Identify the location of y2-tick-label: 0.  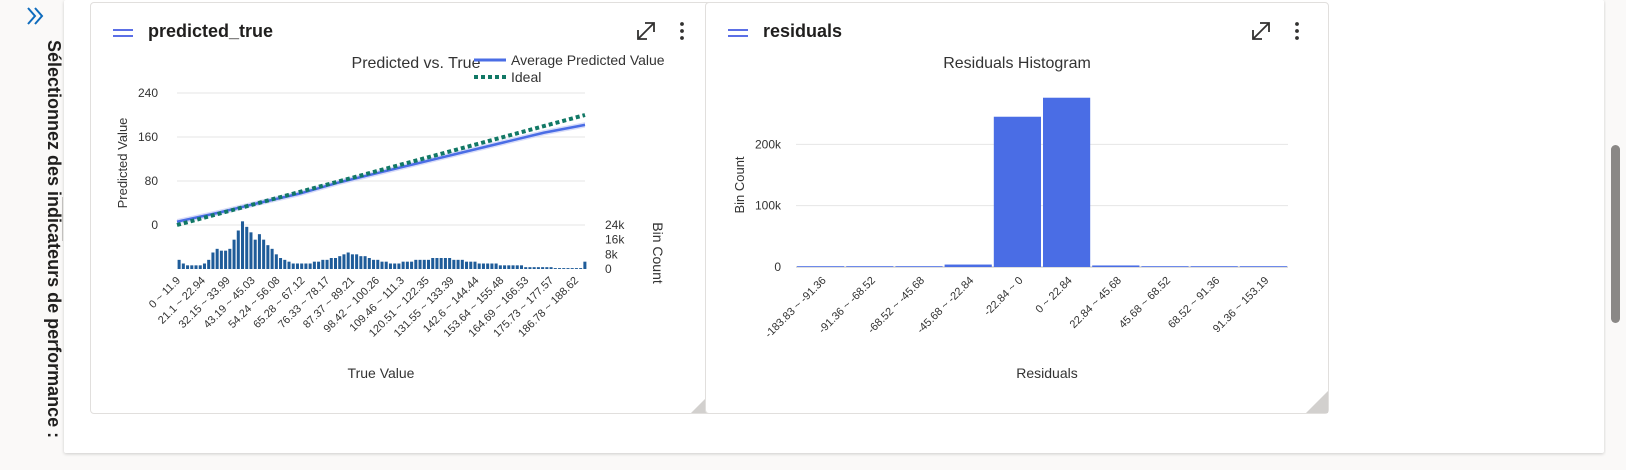
(608, 269).